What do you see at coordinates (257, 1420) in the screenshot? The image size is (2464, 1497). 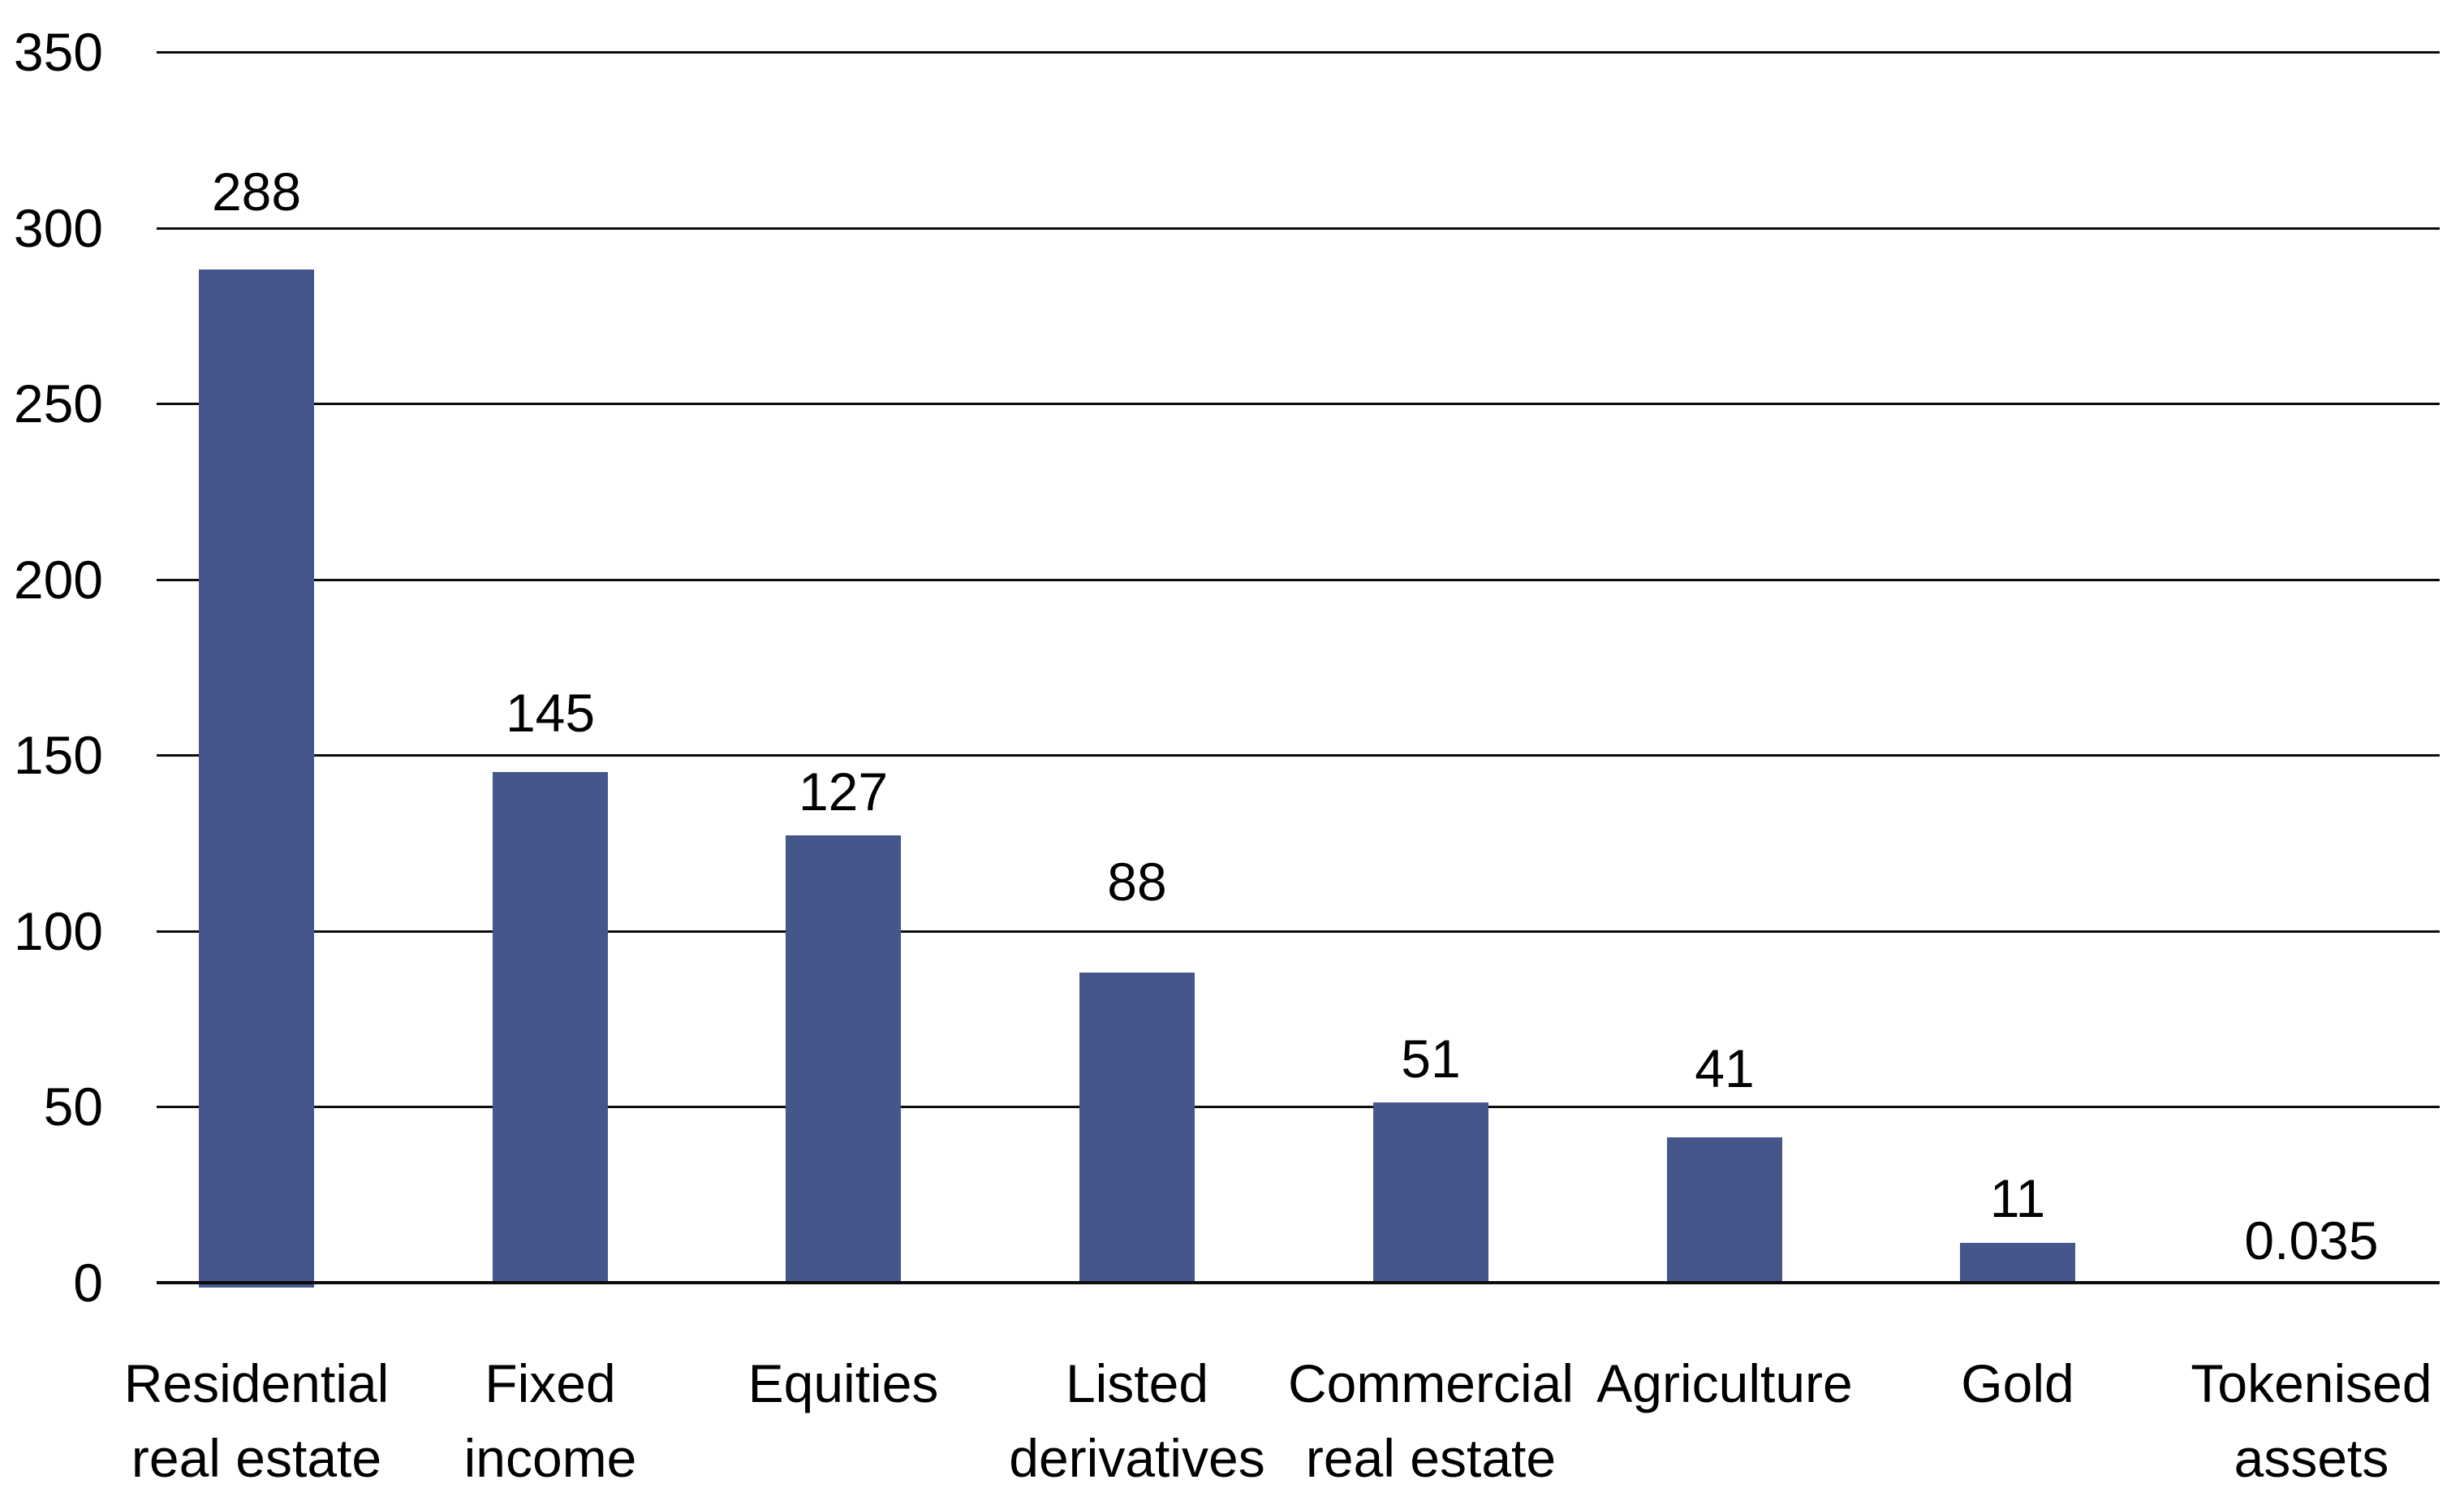 I see `category-label-residential-real-estate: Residential real estate` at bounding box center [257, 1420].